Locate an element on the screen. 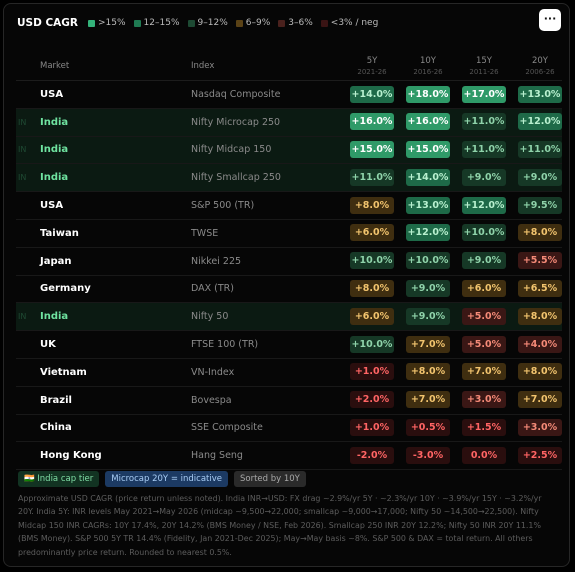 The height and width of the screenshot is (572, 575). market: Japan is located at coordinates (56, 261).